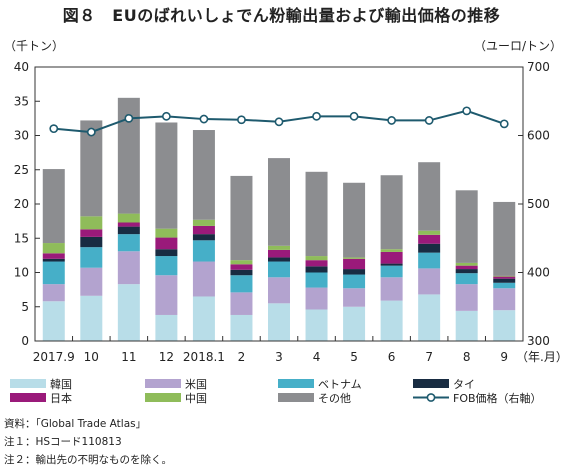  I want to click on note-1: 注１：HSコード110813, so click(63, 442).